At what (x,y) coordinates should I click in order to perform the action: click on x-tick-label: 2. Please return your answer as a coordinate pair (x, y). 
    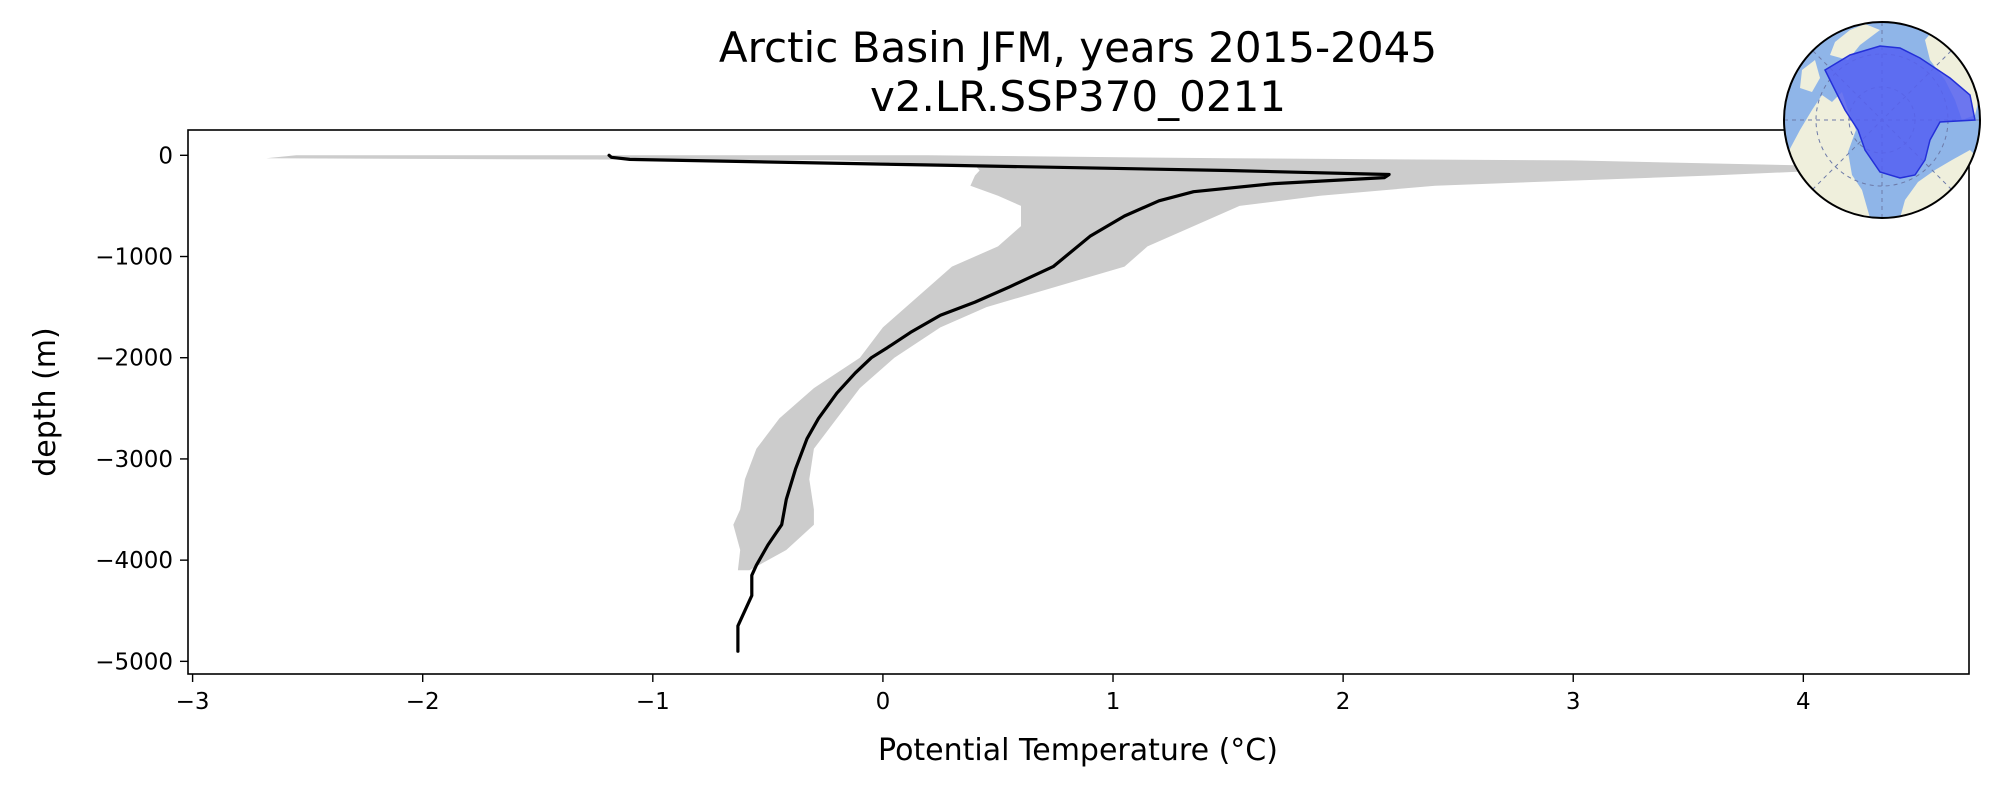
    Looking at the image, I should click on (1343, 702).